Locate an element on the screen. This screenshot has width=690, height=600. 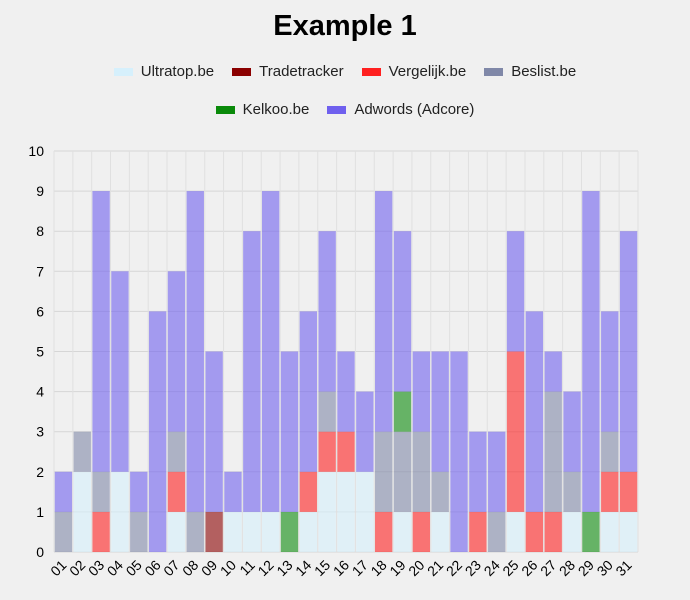
legend-label: Adwords (Adcore) is located at coordinates (414, 109).